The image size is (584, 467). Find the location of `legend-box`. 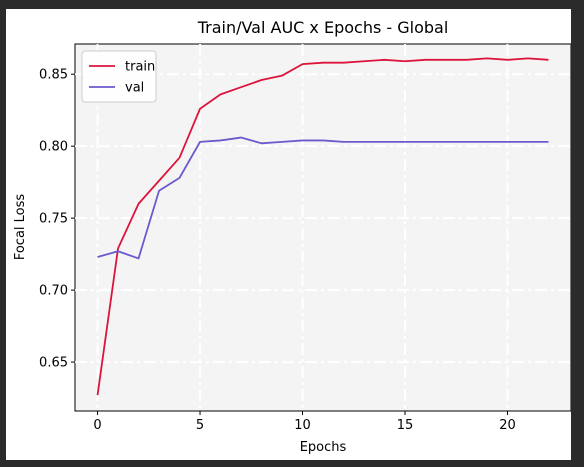

legend-box is located at coordinates (119, 76).